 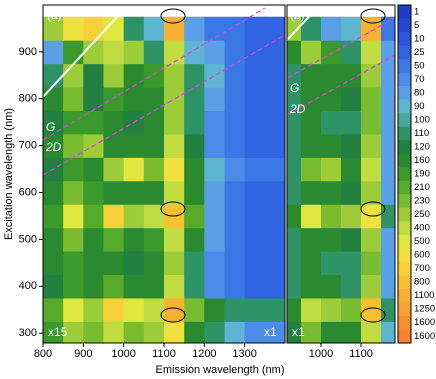 I want to click on x-tick-label: 1000, so click(x=321, y=354).